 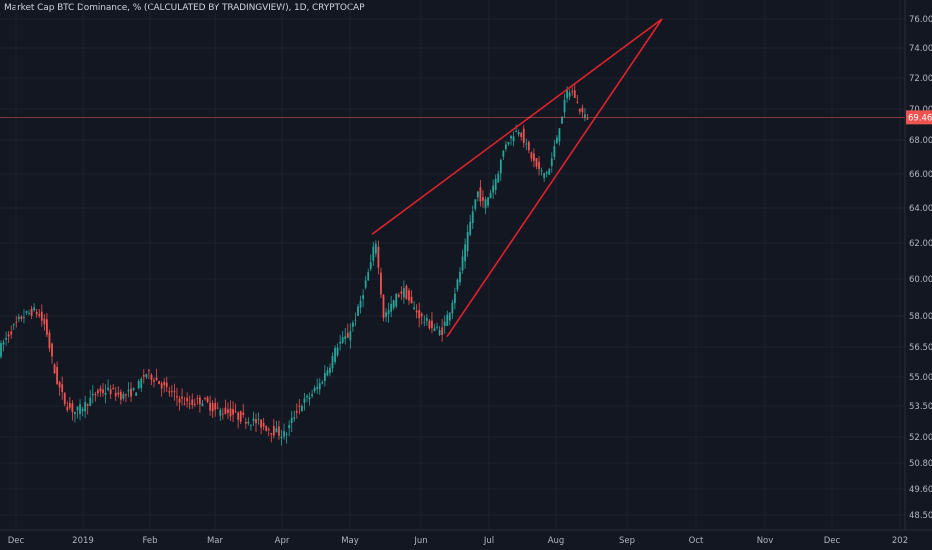 What do you see at coordinates (83, 541) in the screenshot?
I see `x-tick-label: 2019` at bounding box center [83, 541].